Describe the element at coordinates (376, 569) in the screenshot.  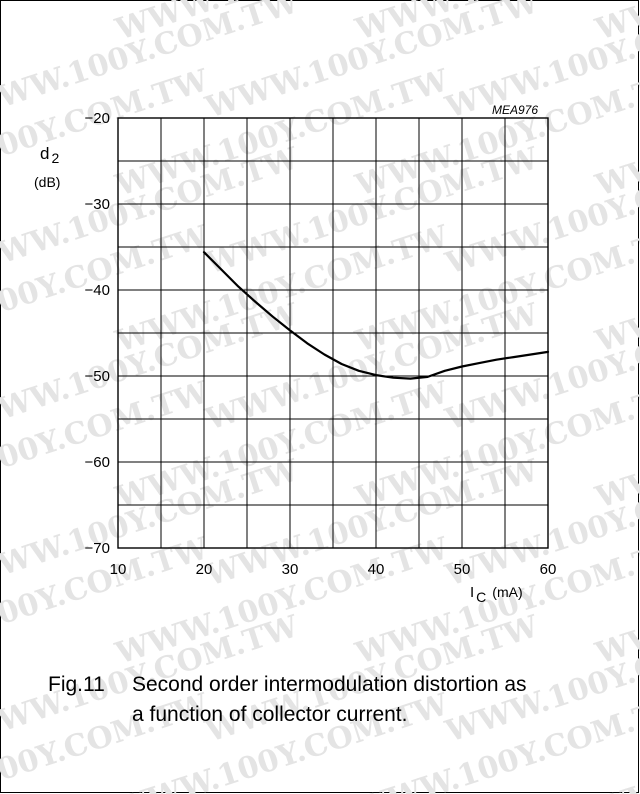
I see `x-tick-label: 40` at that location.